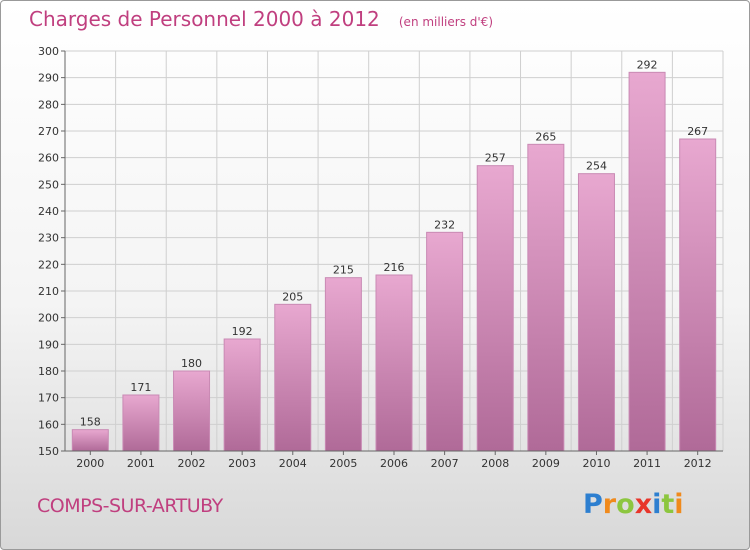 This screenshot has height=550, width=750. What do you see at coordinates (48, 158) in the screenshot?
I see `y-tick-label: 260` at bounding box center [48, 158].